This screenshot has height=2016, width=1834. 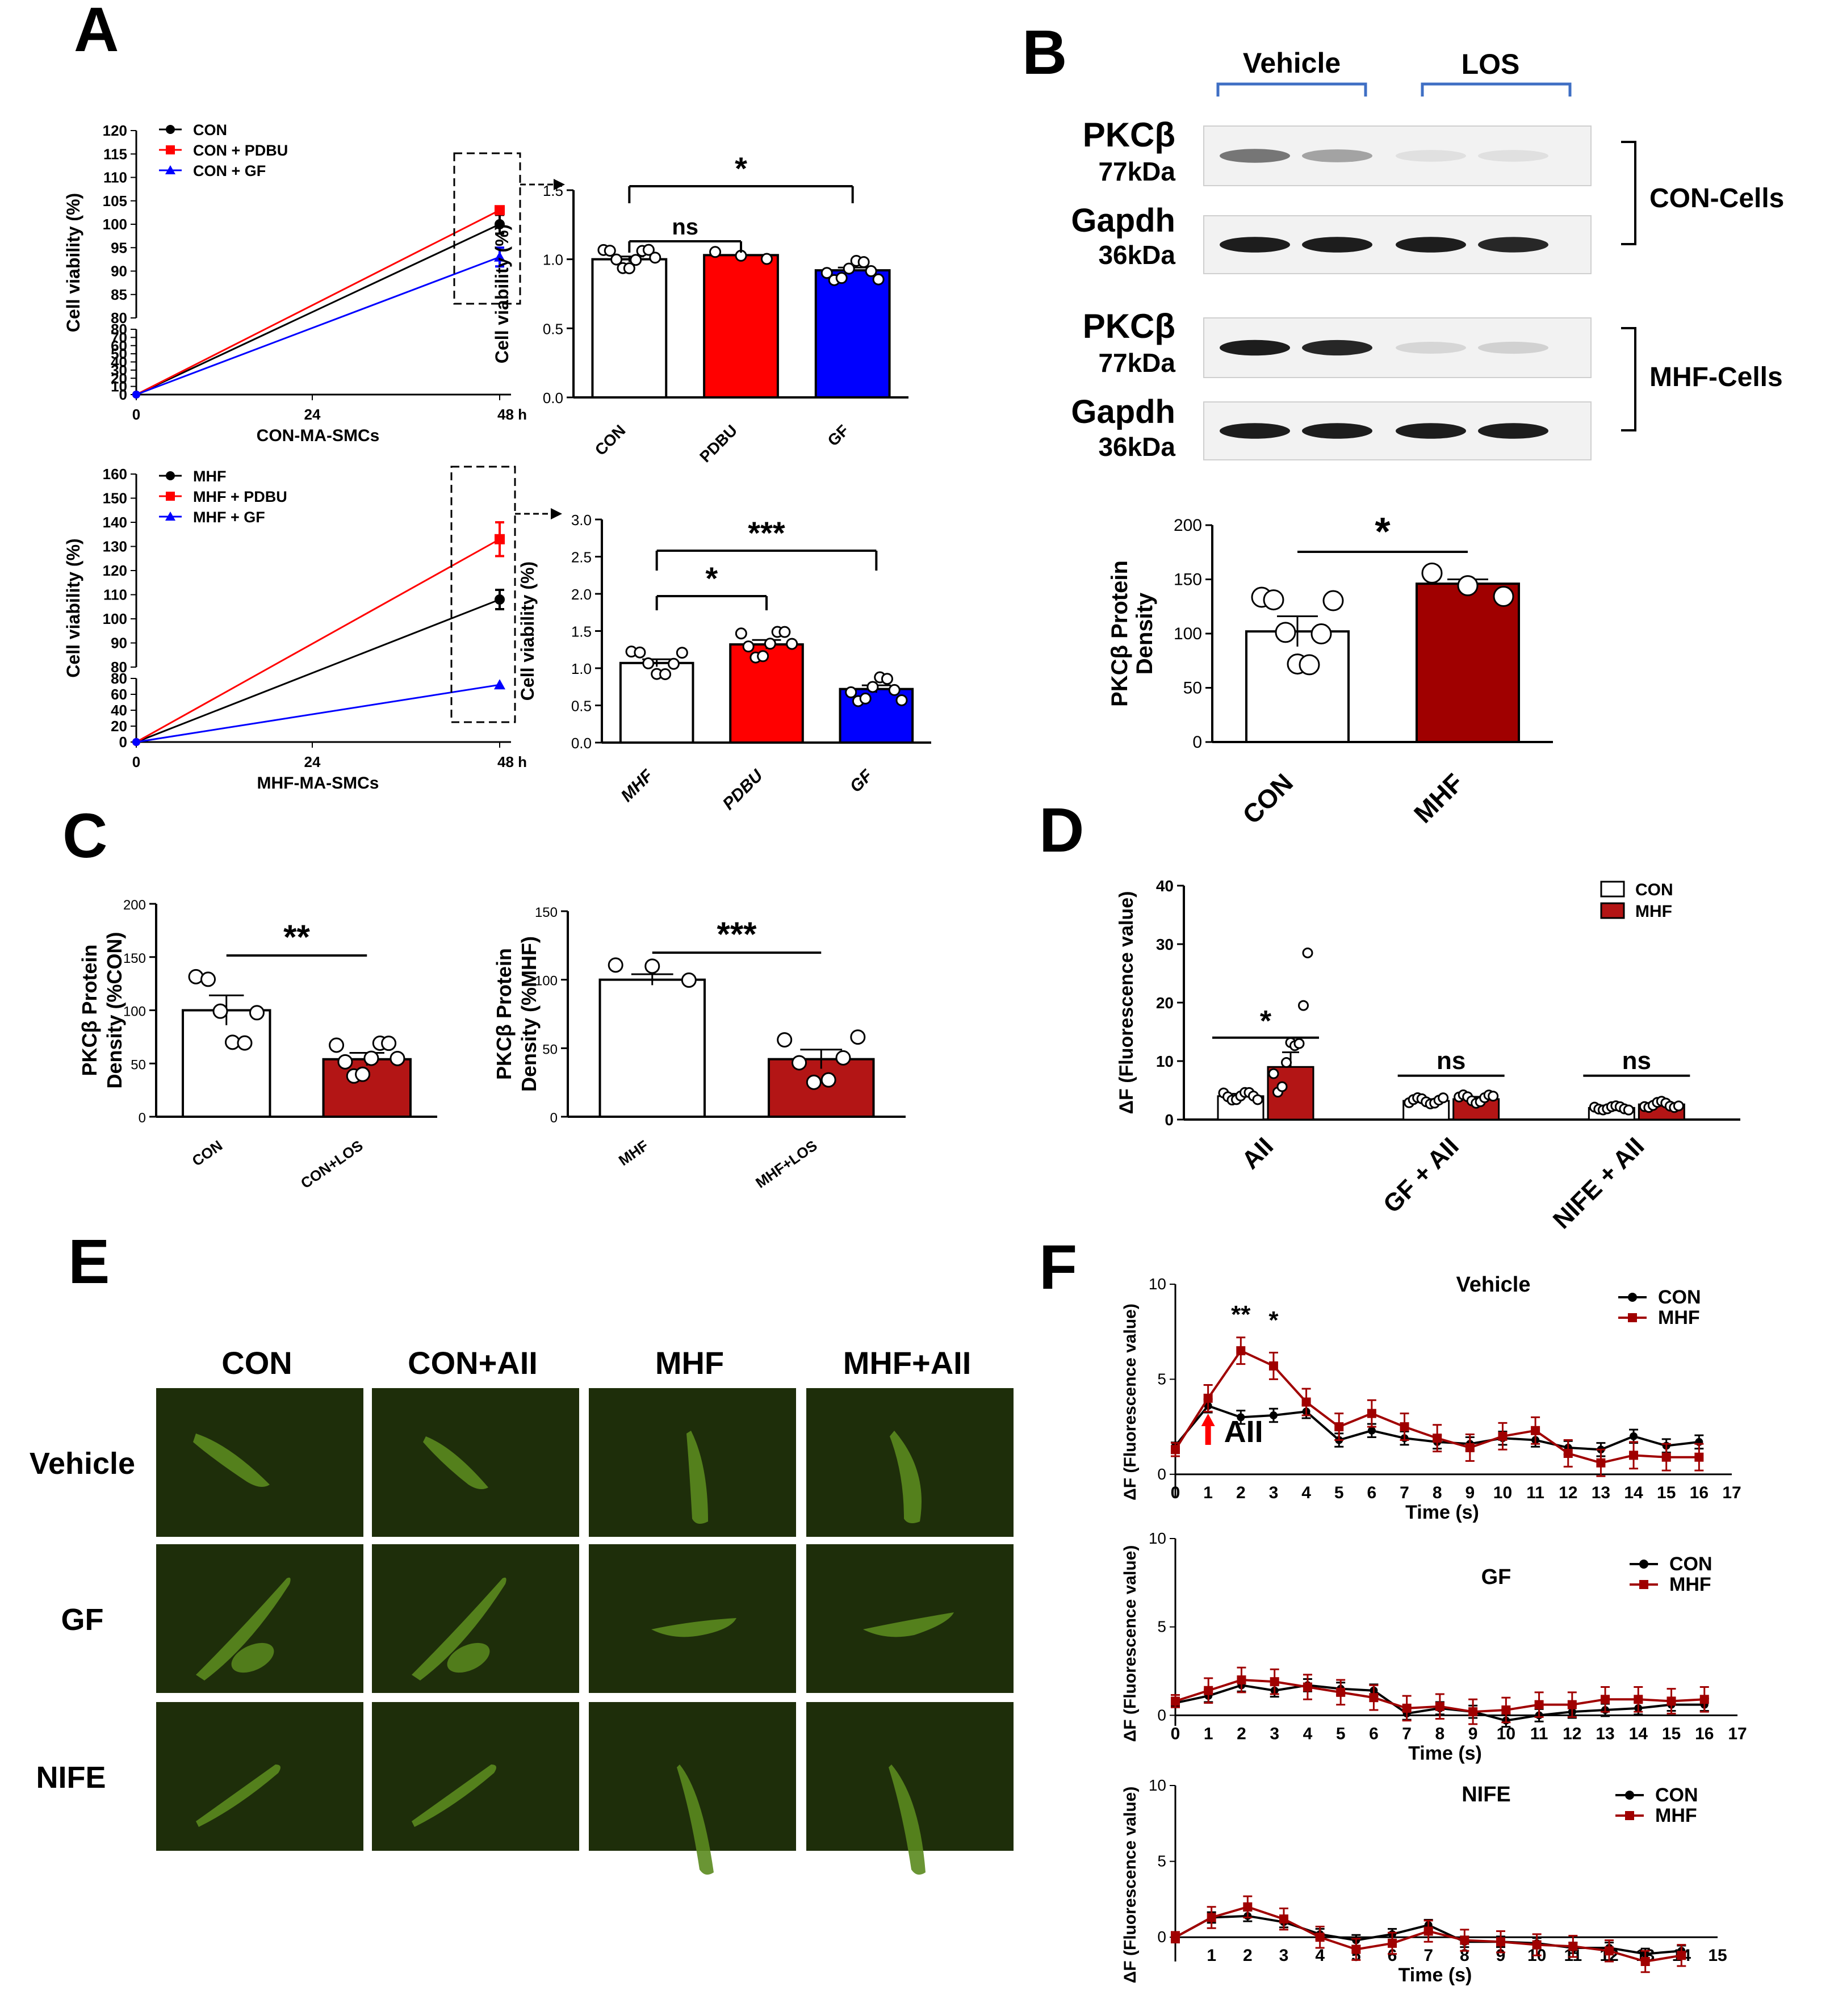 What do you see at coordinates (1493, 1285) in the screenshot?
I see `chart-title: Vehicle` at bounding box center [1493, 1285].